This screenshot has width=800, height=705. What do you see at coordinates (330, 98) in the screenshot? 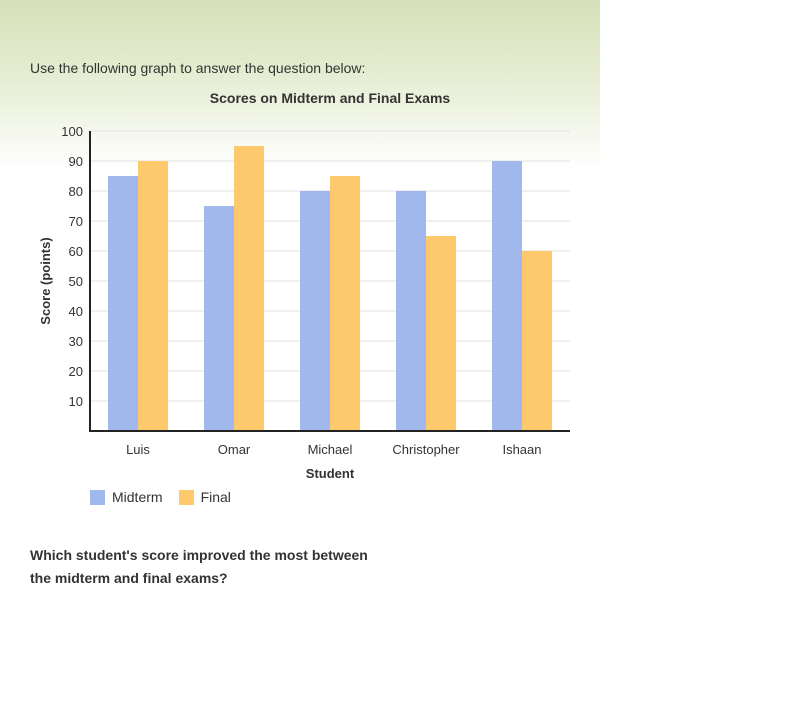
I see `chart-title: Scores on Midterm and Final Exams` at bounding box center [330, 98].